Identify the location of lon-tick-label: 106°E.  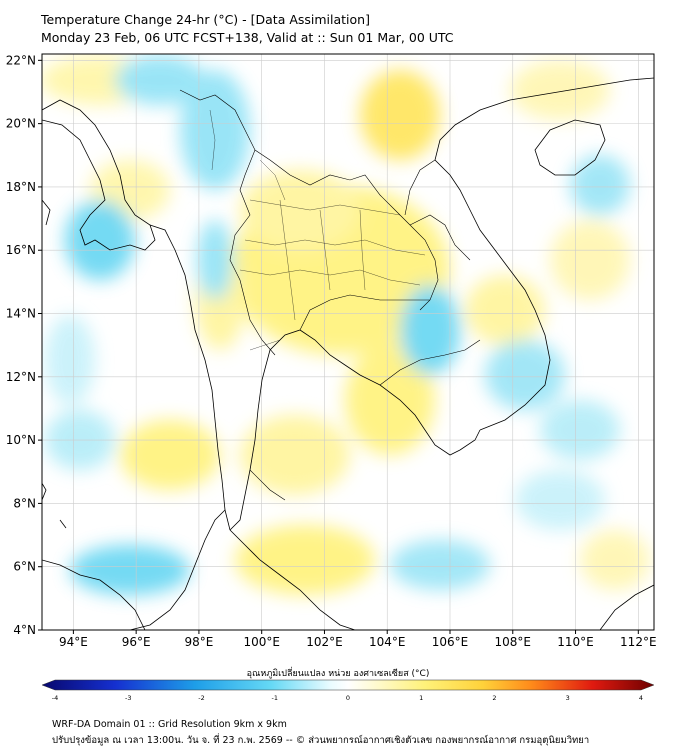
(450, 642).